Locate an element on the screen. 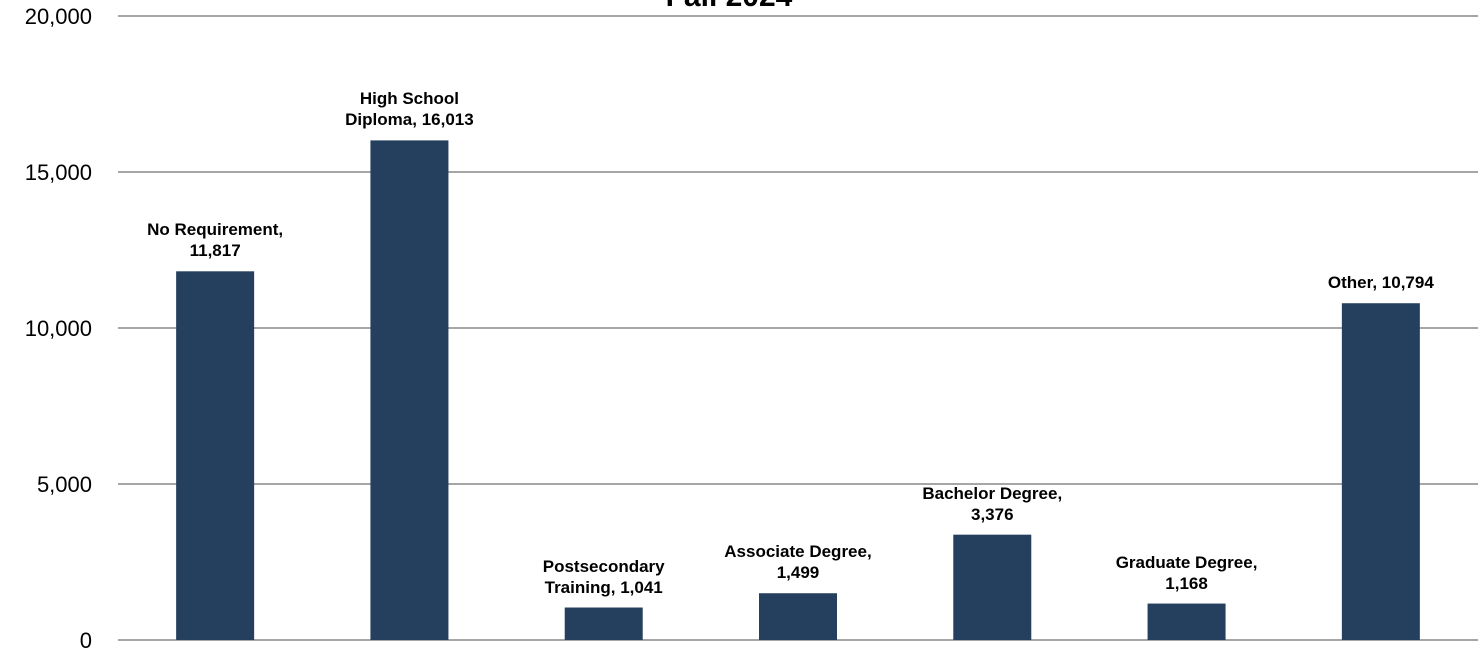  y-tick-label: 10,000 is located at coordinates (58, 328).